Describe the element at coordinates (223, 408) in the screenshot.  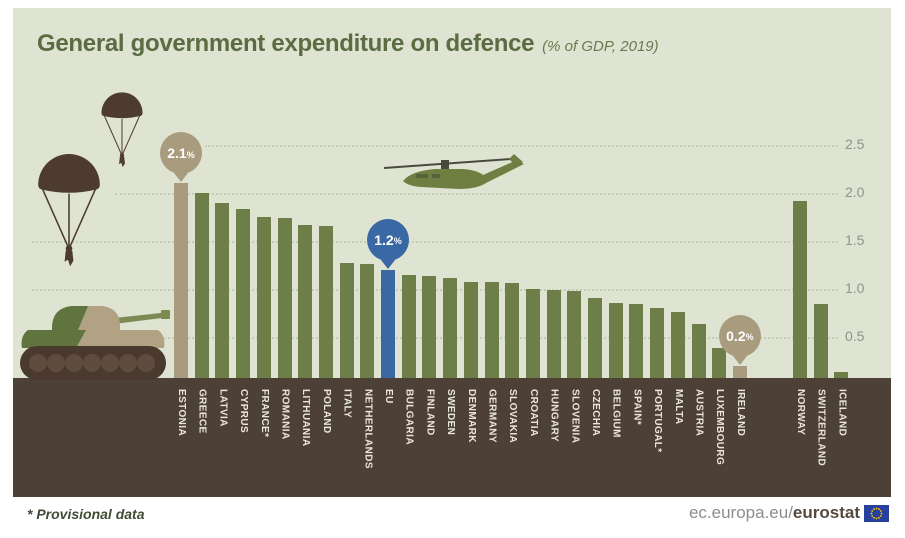
I see `category-label: LATVIA` at that location.